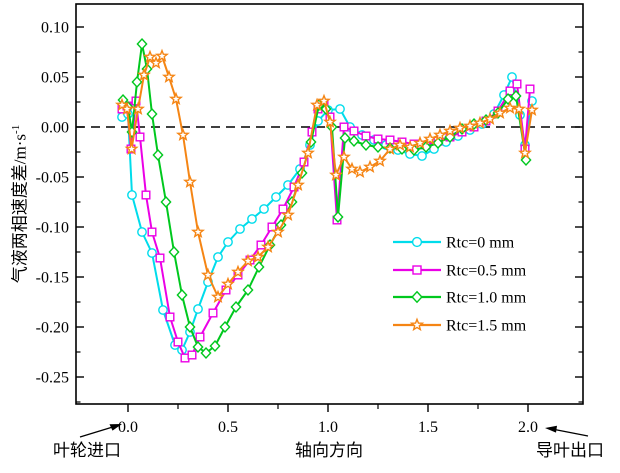 The height and width of the screenshot is (473, 620). What do you see at coordinates (228, 427) in the screenshot?
I see `x-tick-label: 0.5` at bounding box center [228, 427].